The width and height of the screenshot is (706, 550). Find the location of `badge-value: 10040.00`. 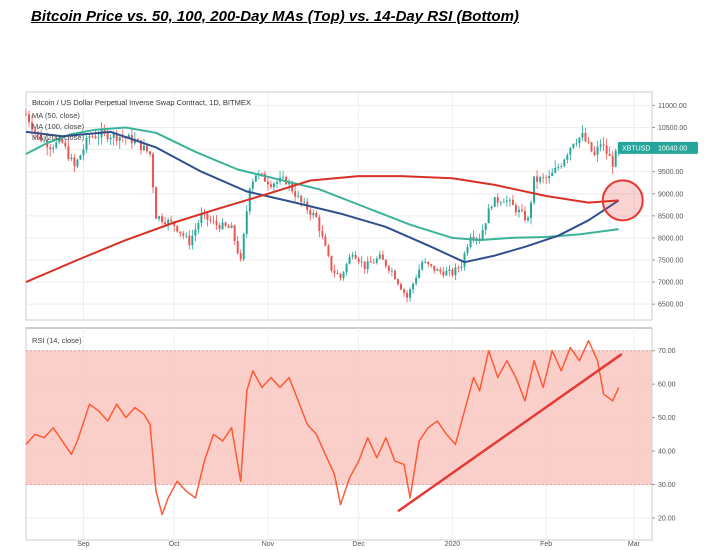

badge-value: 10040.00 is located at coordinates (672, 148).